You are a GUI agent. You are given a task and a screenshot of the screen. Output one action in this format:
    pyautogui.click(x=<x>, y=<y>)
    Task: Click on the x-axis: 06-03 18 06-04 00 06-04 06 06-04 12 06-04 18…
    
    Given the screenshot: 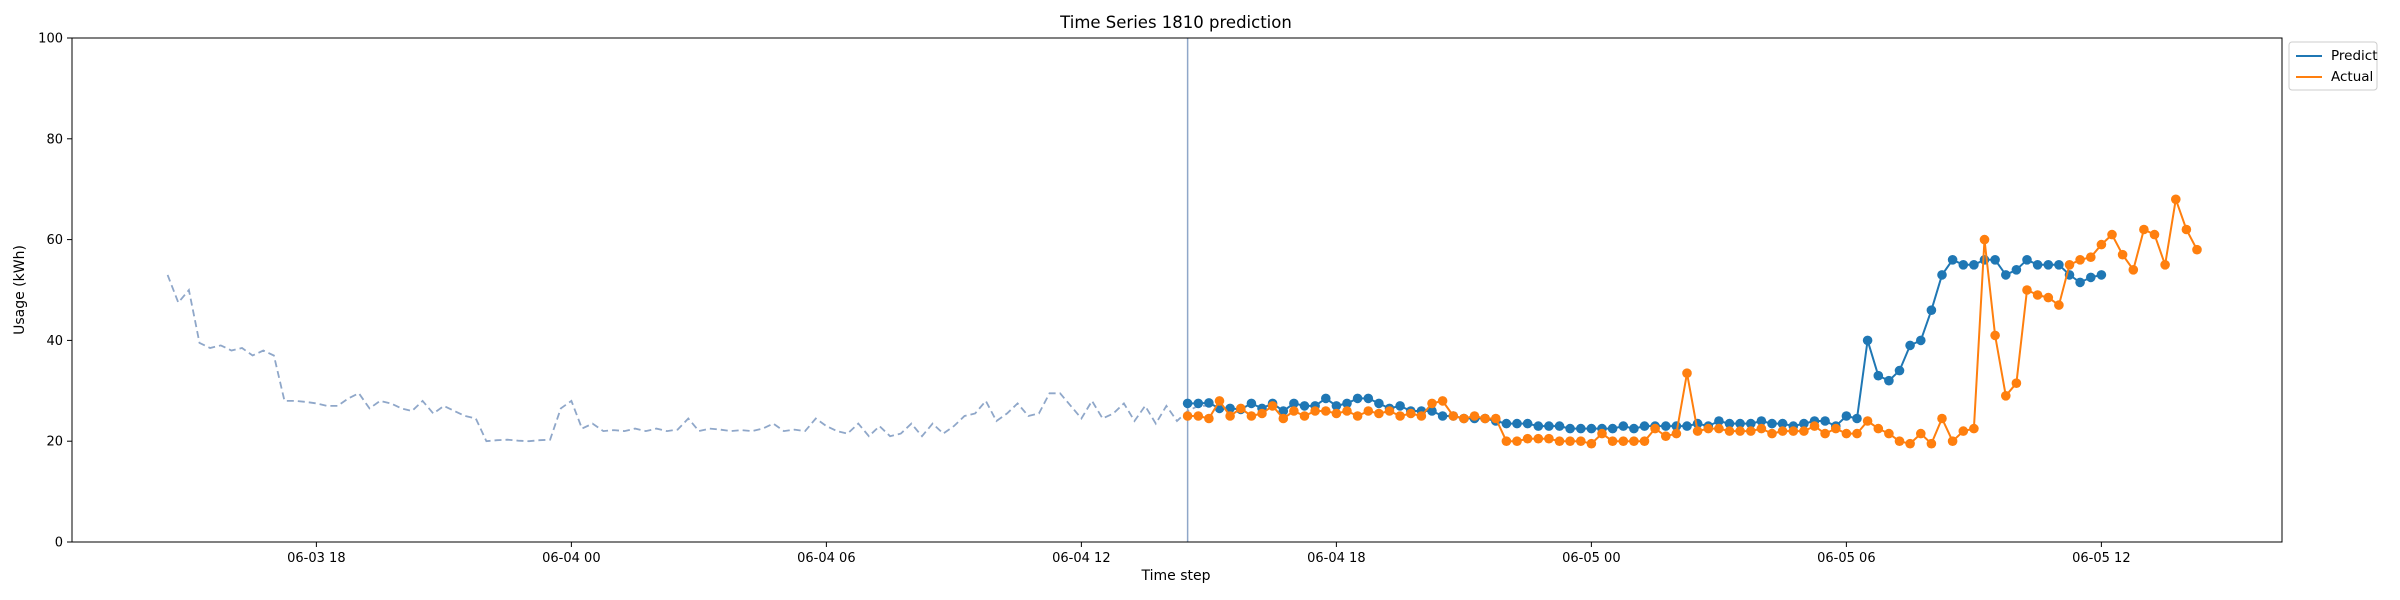 What is the action you would take?
    pyautogui.click(x=1209, y=554)
    